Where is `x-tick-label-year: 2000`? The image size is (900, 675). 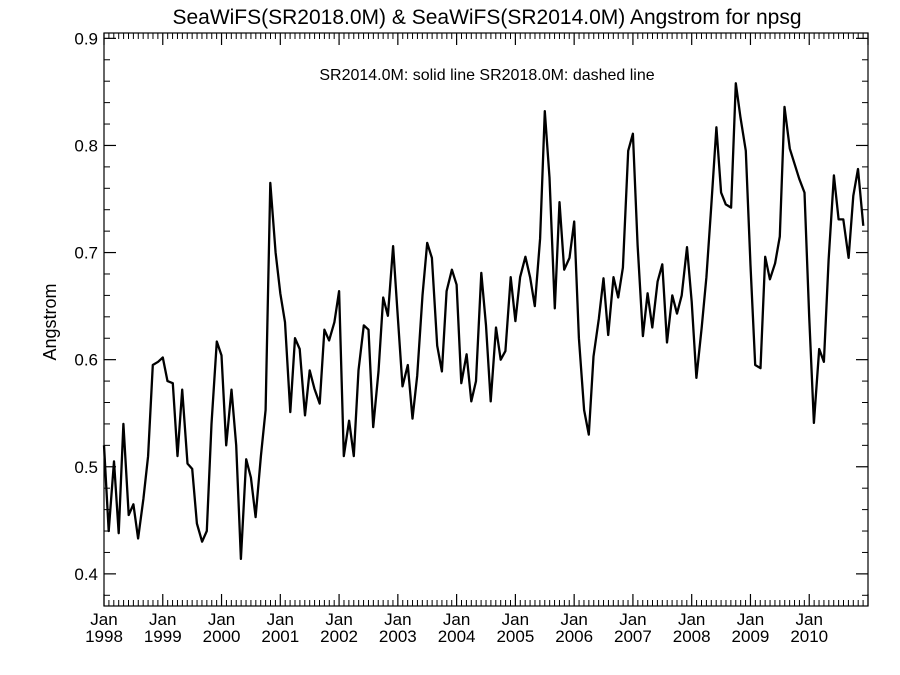
x-tick-label-year: 2000 is located at coordinates (222, 636).